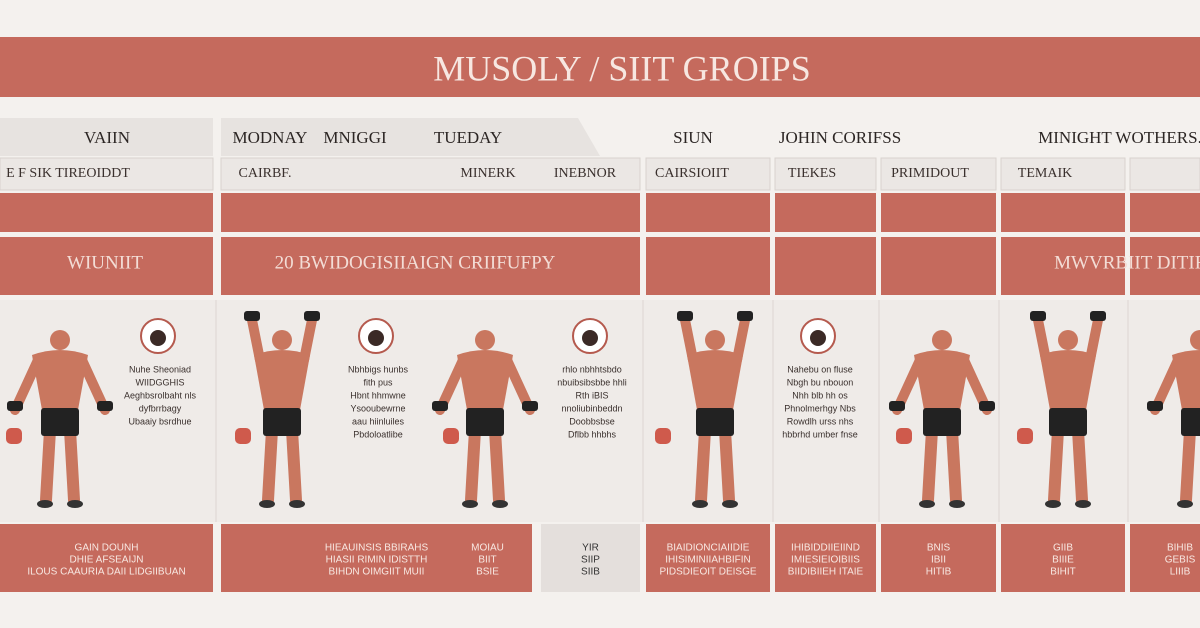 The image size is (1200, 628). Describe the element at coordinates (107, 560) in the screenshot. I see `footer-line: DHIE AFSEAIJN` at that location.